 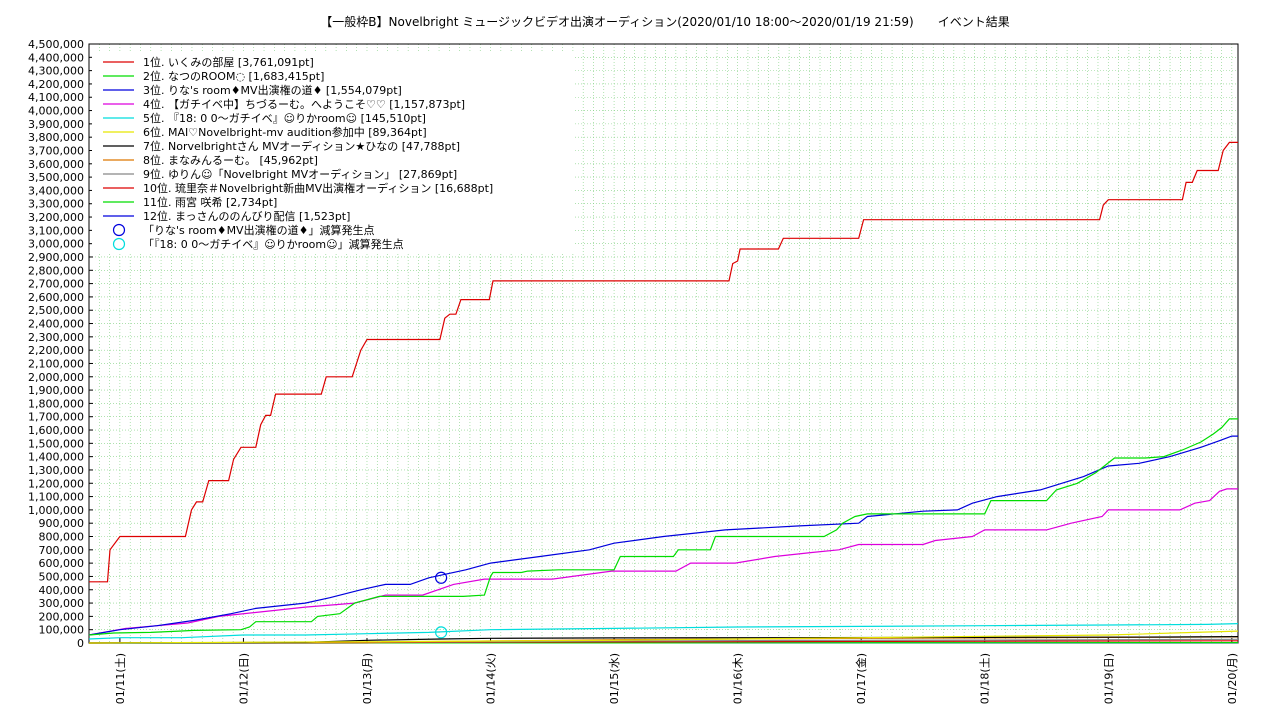 What do you see at coordinates (1108, 678) in the screenshot?
I see `x-tick-label: 01/19(日)` at bounding box center [1108, 678].